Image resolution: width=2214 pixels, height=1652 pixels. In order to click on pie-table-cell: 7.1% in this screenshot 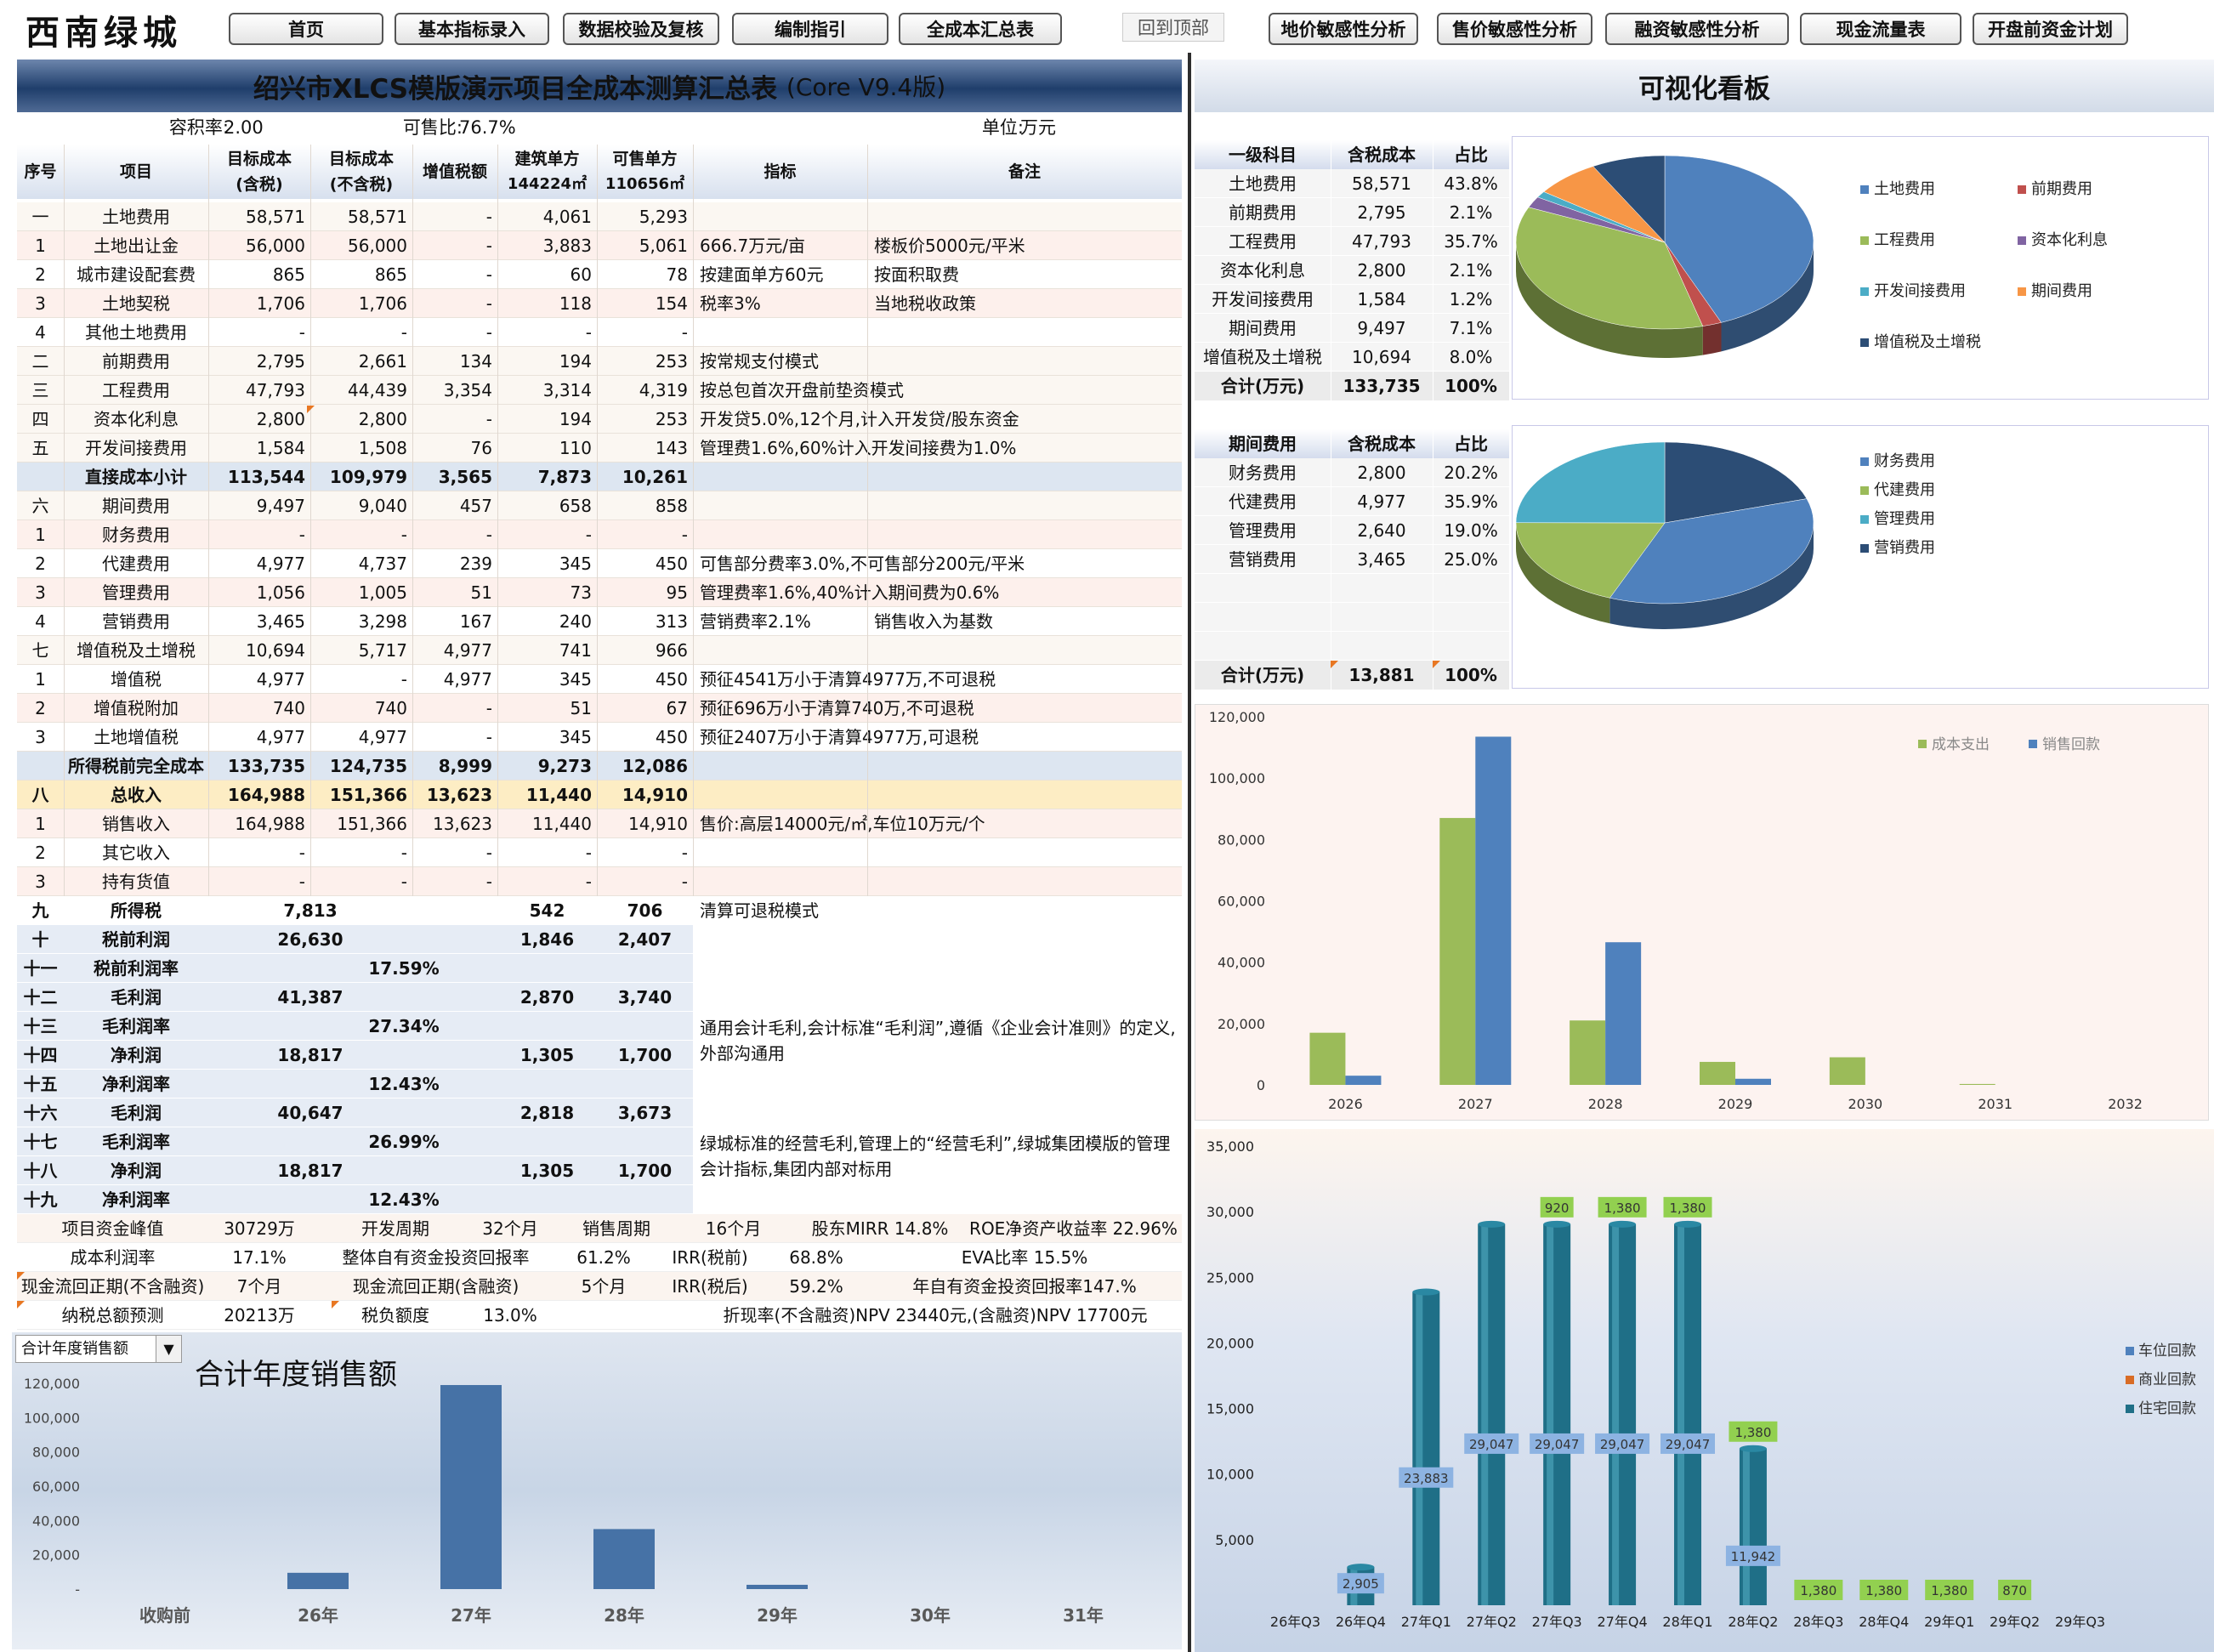, I will do `click(1471, 328)`.